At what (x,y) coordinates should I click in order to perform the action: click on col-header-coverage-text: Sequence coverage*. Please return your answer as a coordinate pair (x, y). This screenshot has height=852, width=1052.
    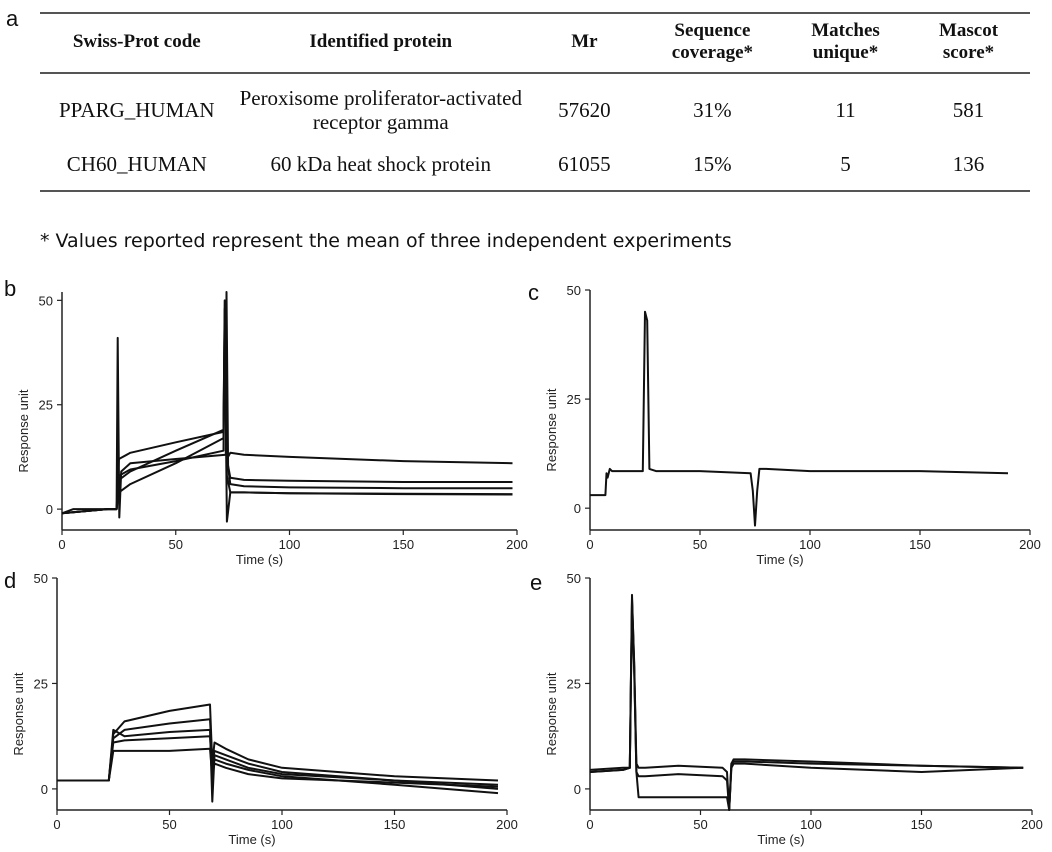
    Looking at the image, I should click on (712, 41).